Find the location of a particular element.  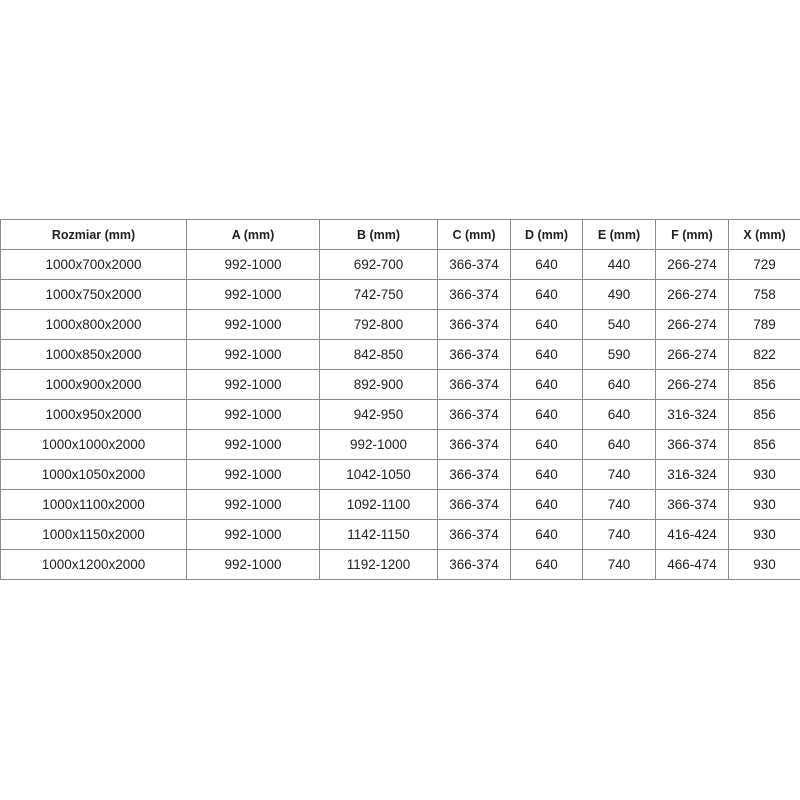

table-cell: 758 is located at coordinates (764, 294).